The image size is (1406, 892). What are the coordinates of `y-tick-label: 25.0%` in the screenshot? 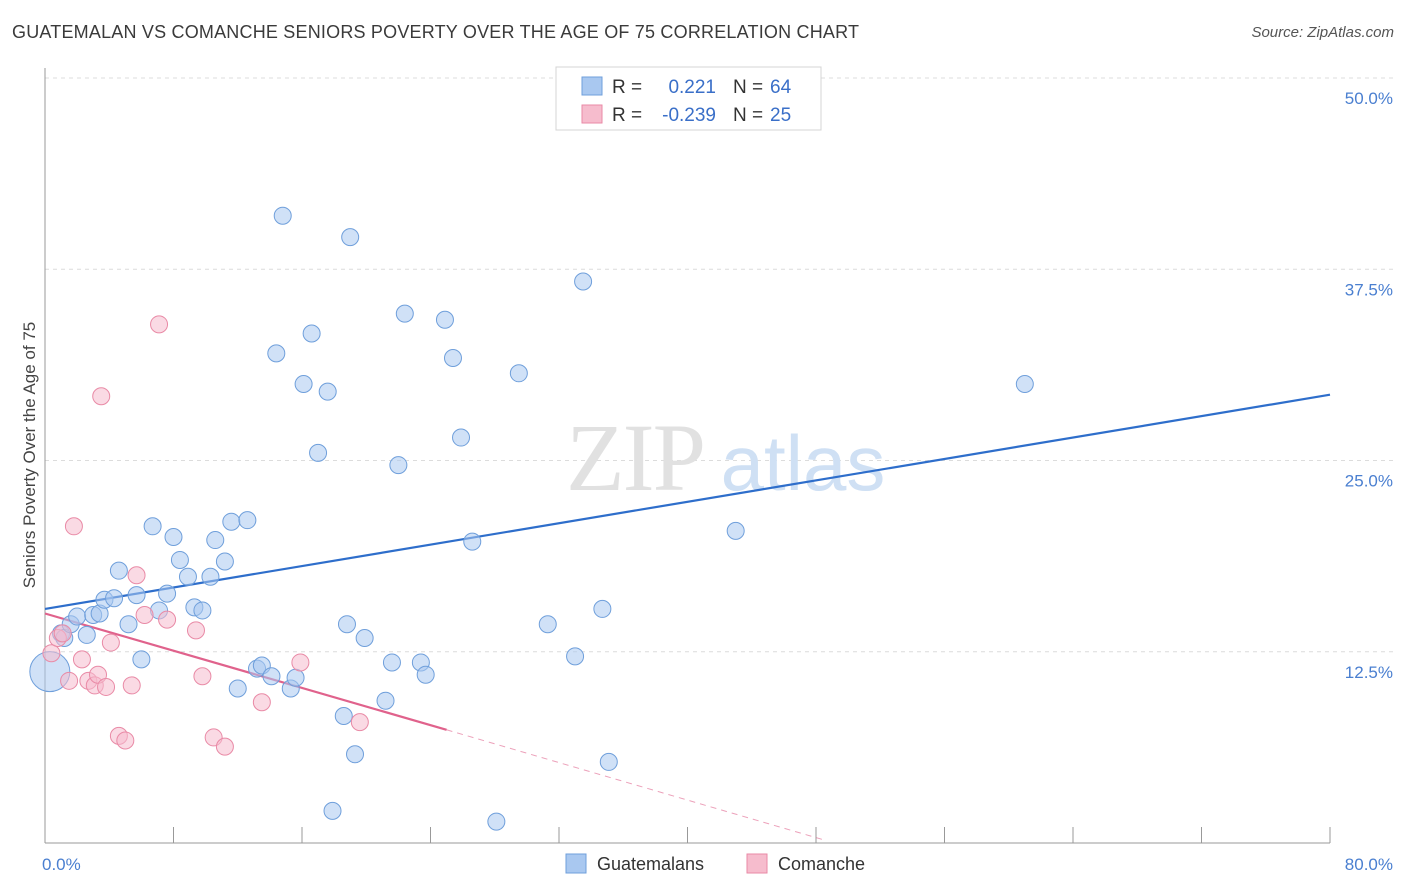 It's located at (1369, 481).